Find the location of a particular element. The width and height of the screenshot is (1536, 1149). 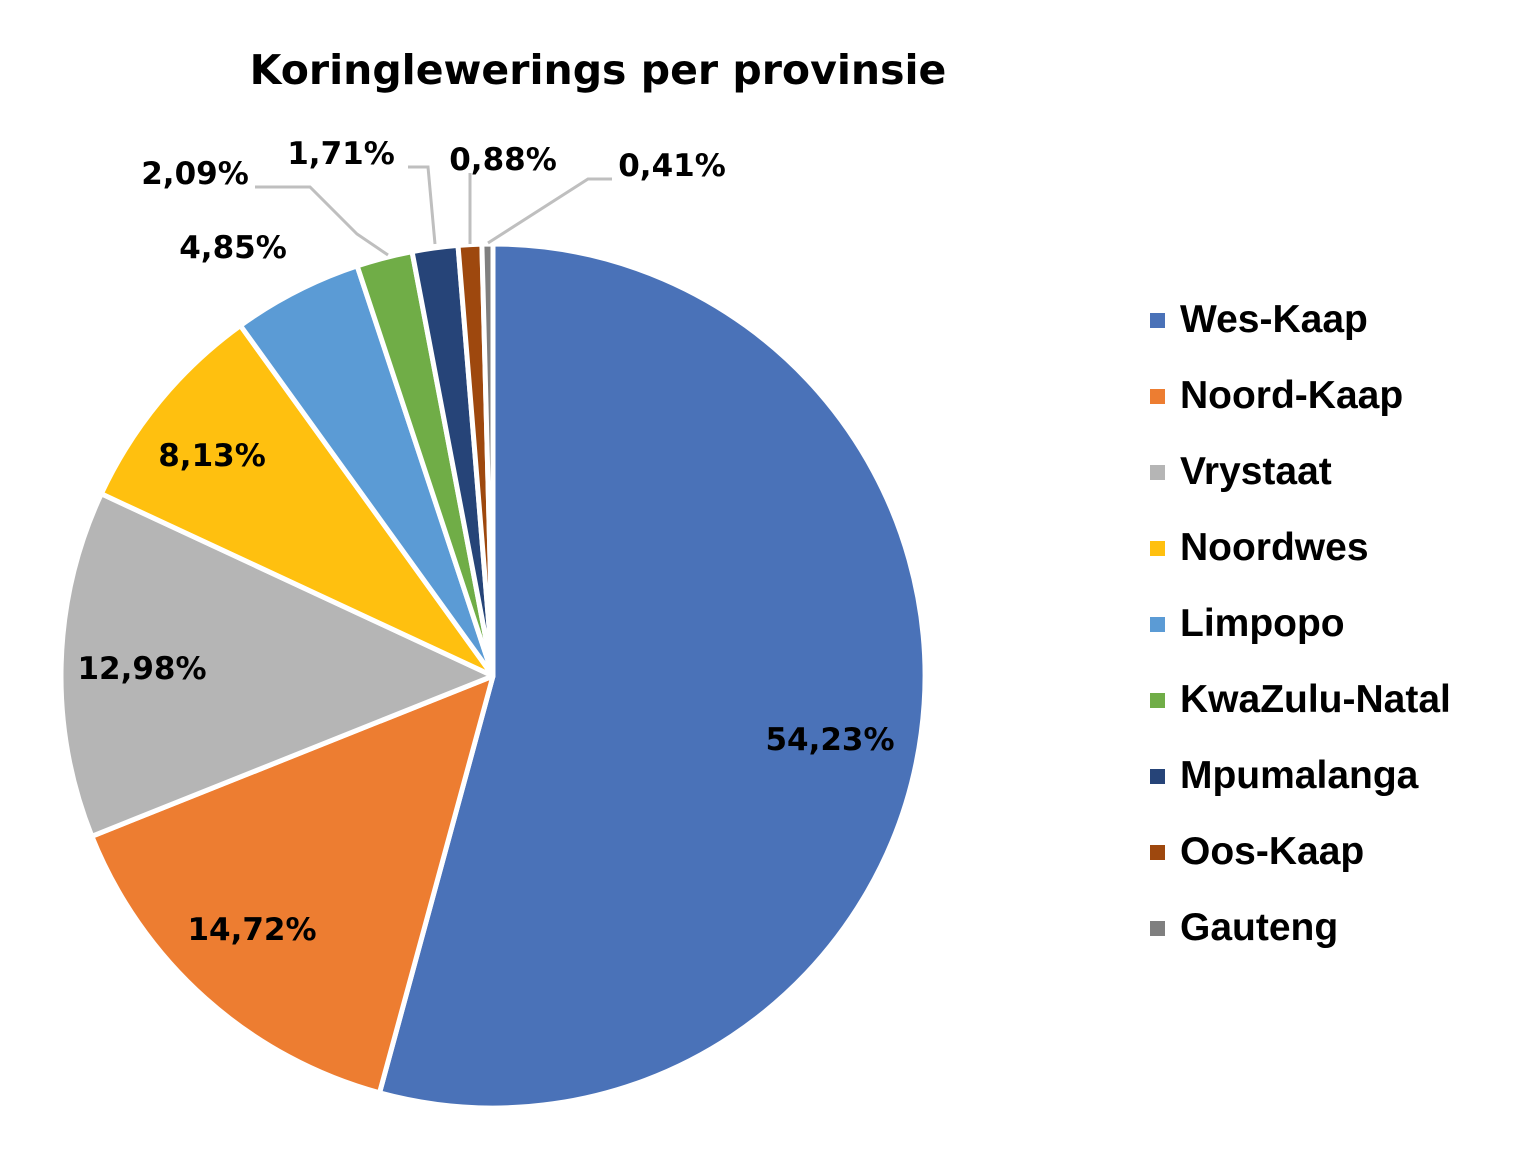

data-label-vrystaat: 12,98% is located at coordinates (141, 669).